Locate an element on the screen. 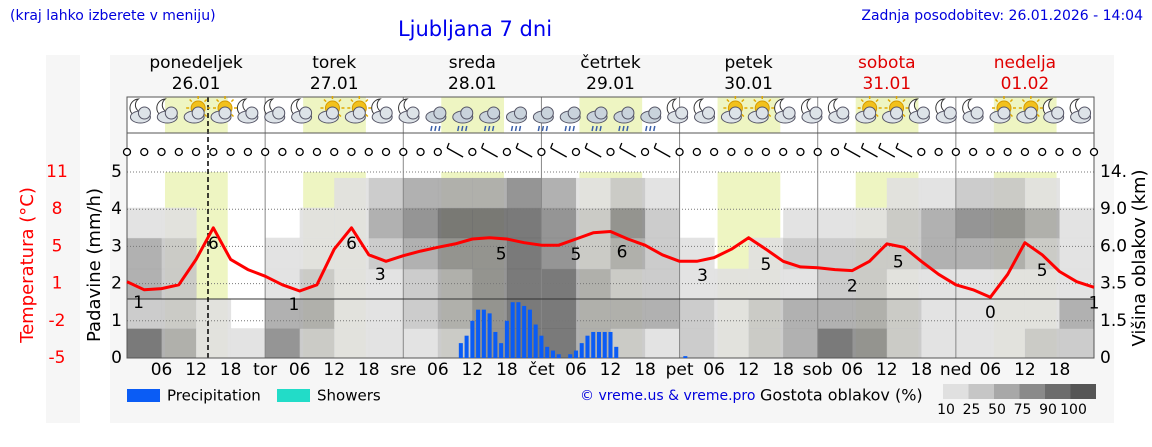  y-tick-label: 3 is located at coordinates (116, 246).